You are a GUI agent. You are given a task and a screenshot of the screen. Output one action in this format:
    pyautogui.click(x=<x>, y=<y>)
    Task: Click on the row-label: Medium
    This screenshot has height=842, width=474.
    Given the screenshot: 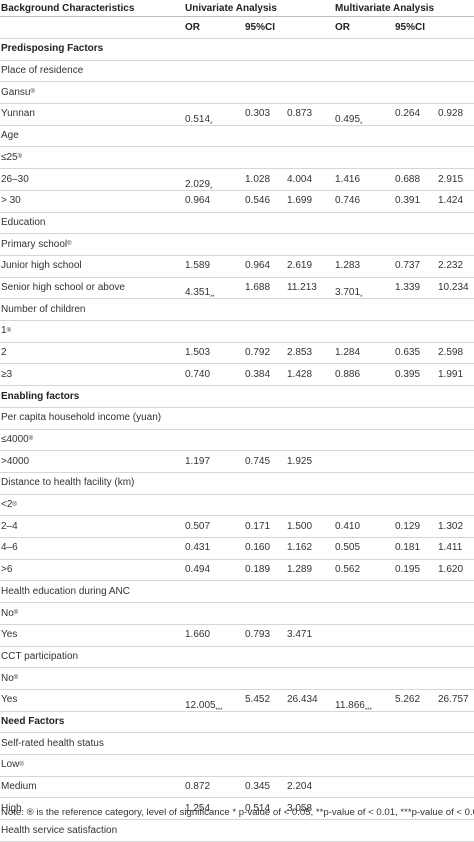 What is the action you would take?
    pyautogui.click(x=19, y=787)
    